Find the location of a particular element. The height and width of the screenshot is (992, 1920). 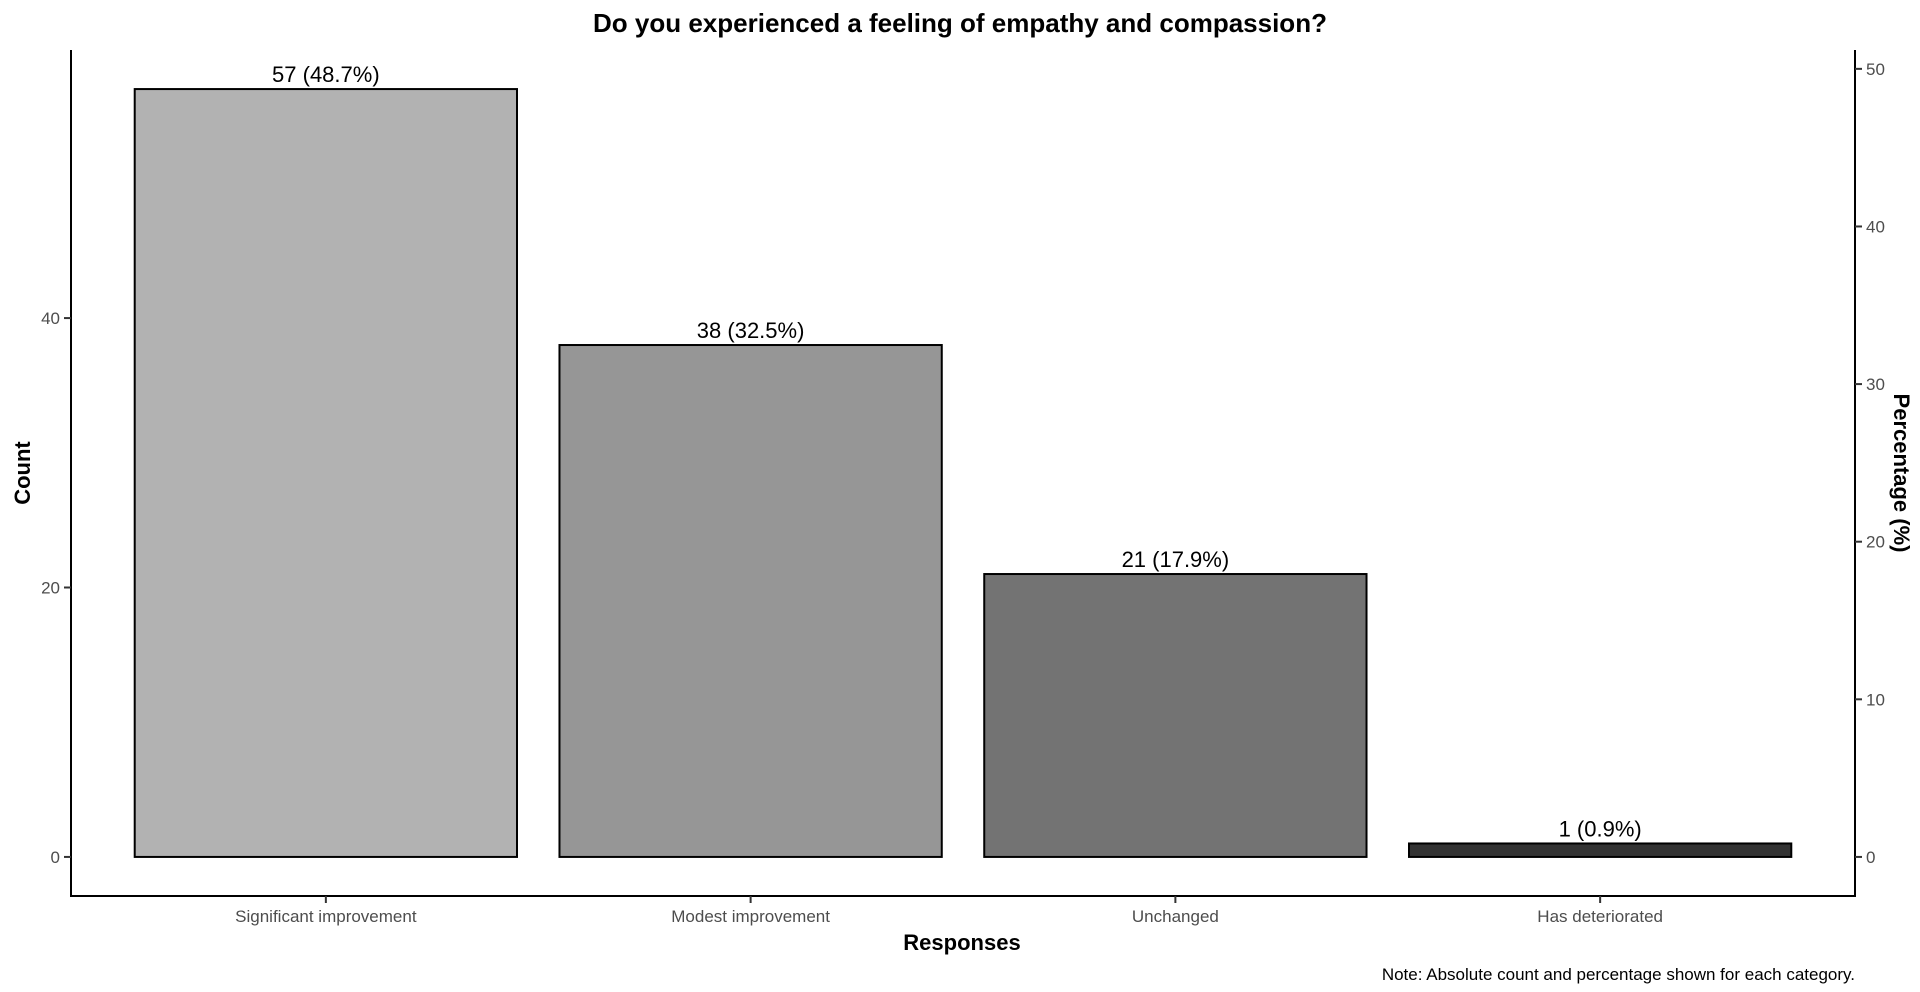

data-label: 57 (48.7%) is located at coordinates (326, 74).